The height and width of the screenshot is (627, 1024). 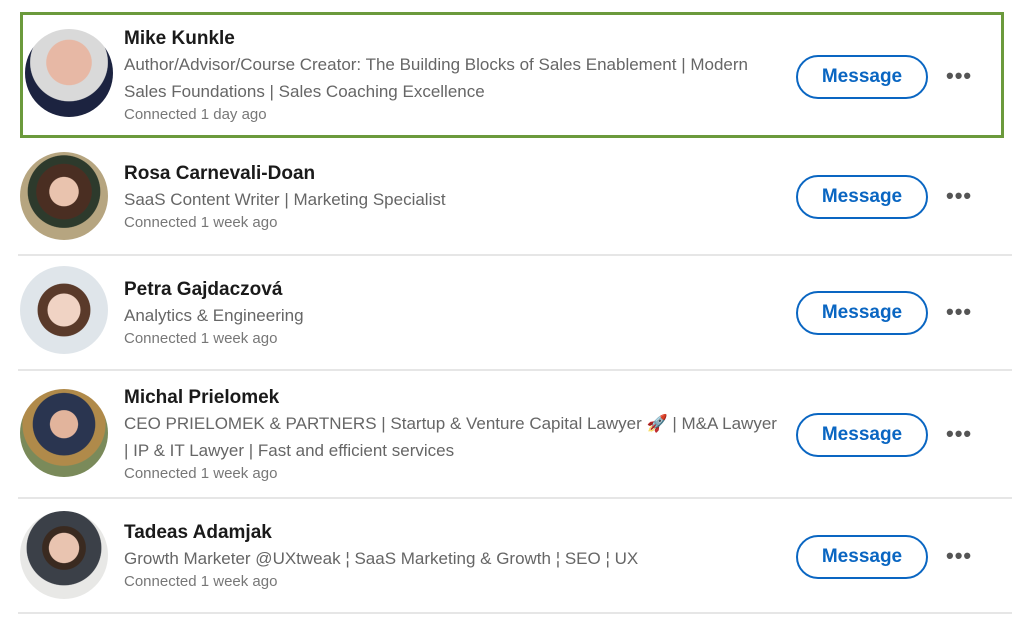 I want to click on connection-name: Petra Gajdaczová, so click(x=203, y=289).